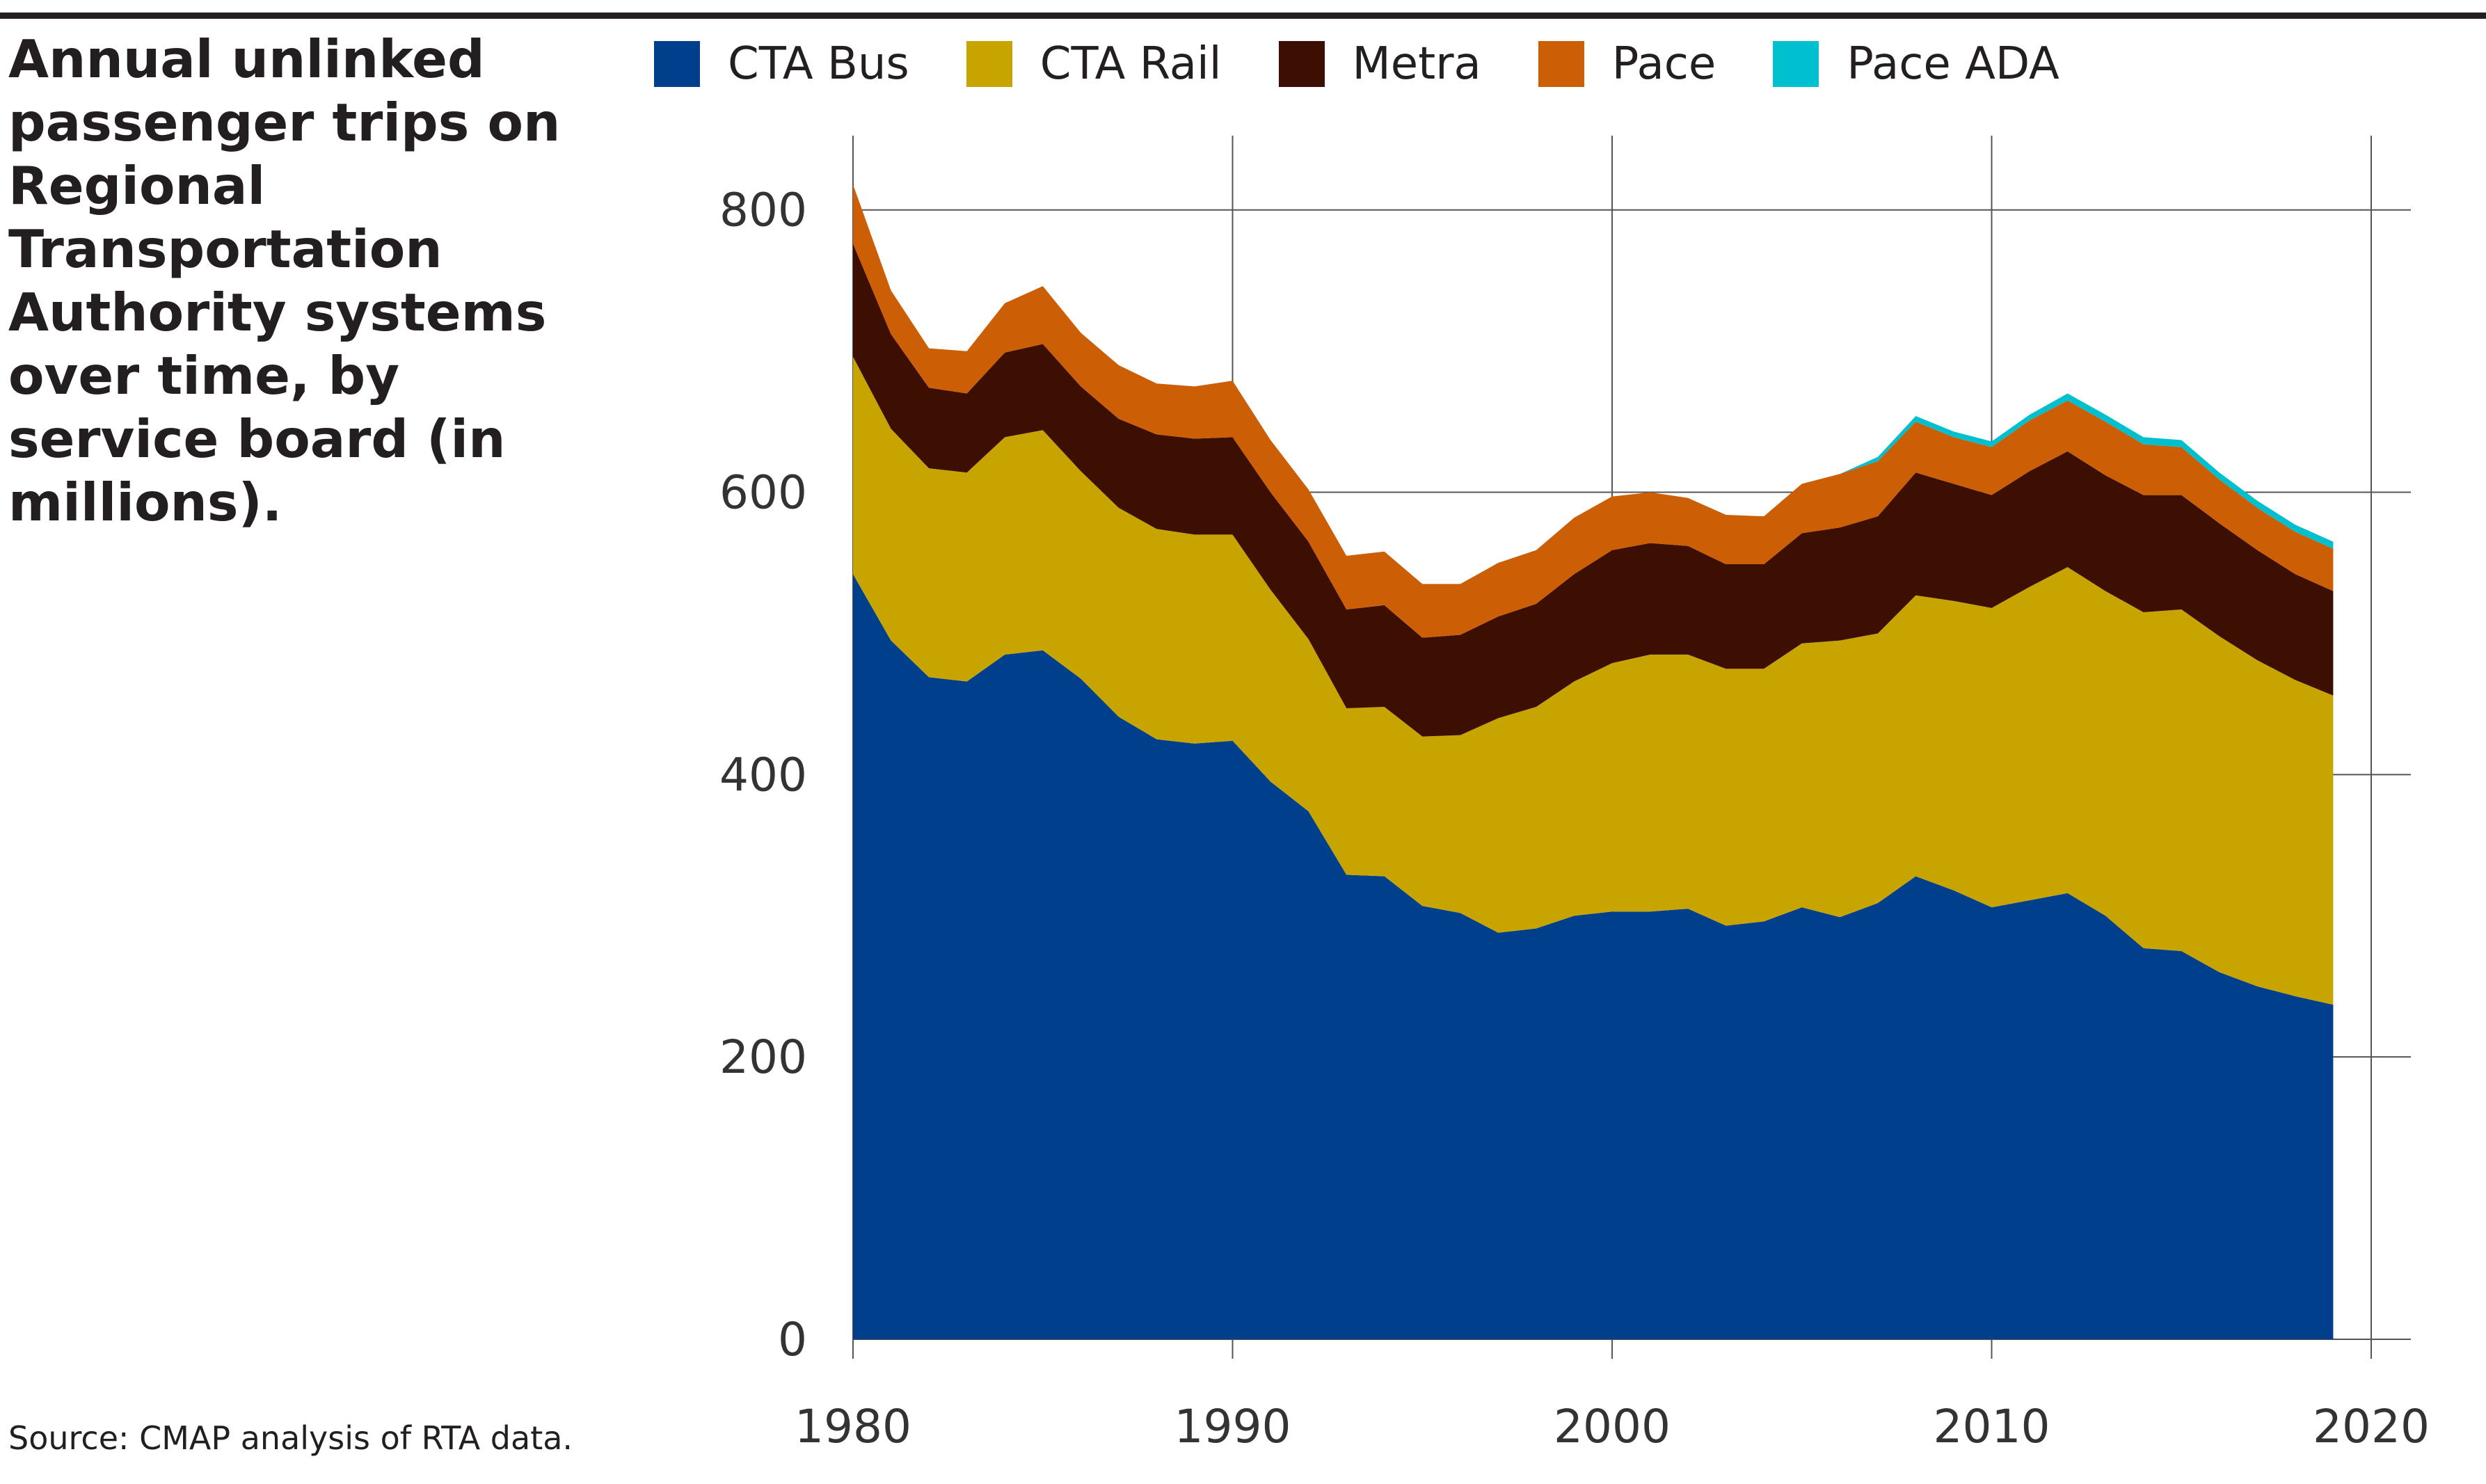 This screenshot has height=1484, width=2486. Describe the element at coordinates (1416, 64) in the screenshot. I see `legend-label: Metra` at that location.